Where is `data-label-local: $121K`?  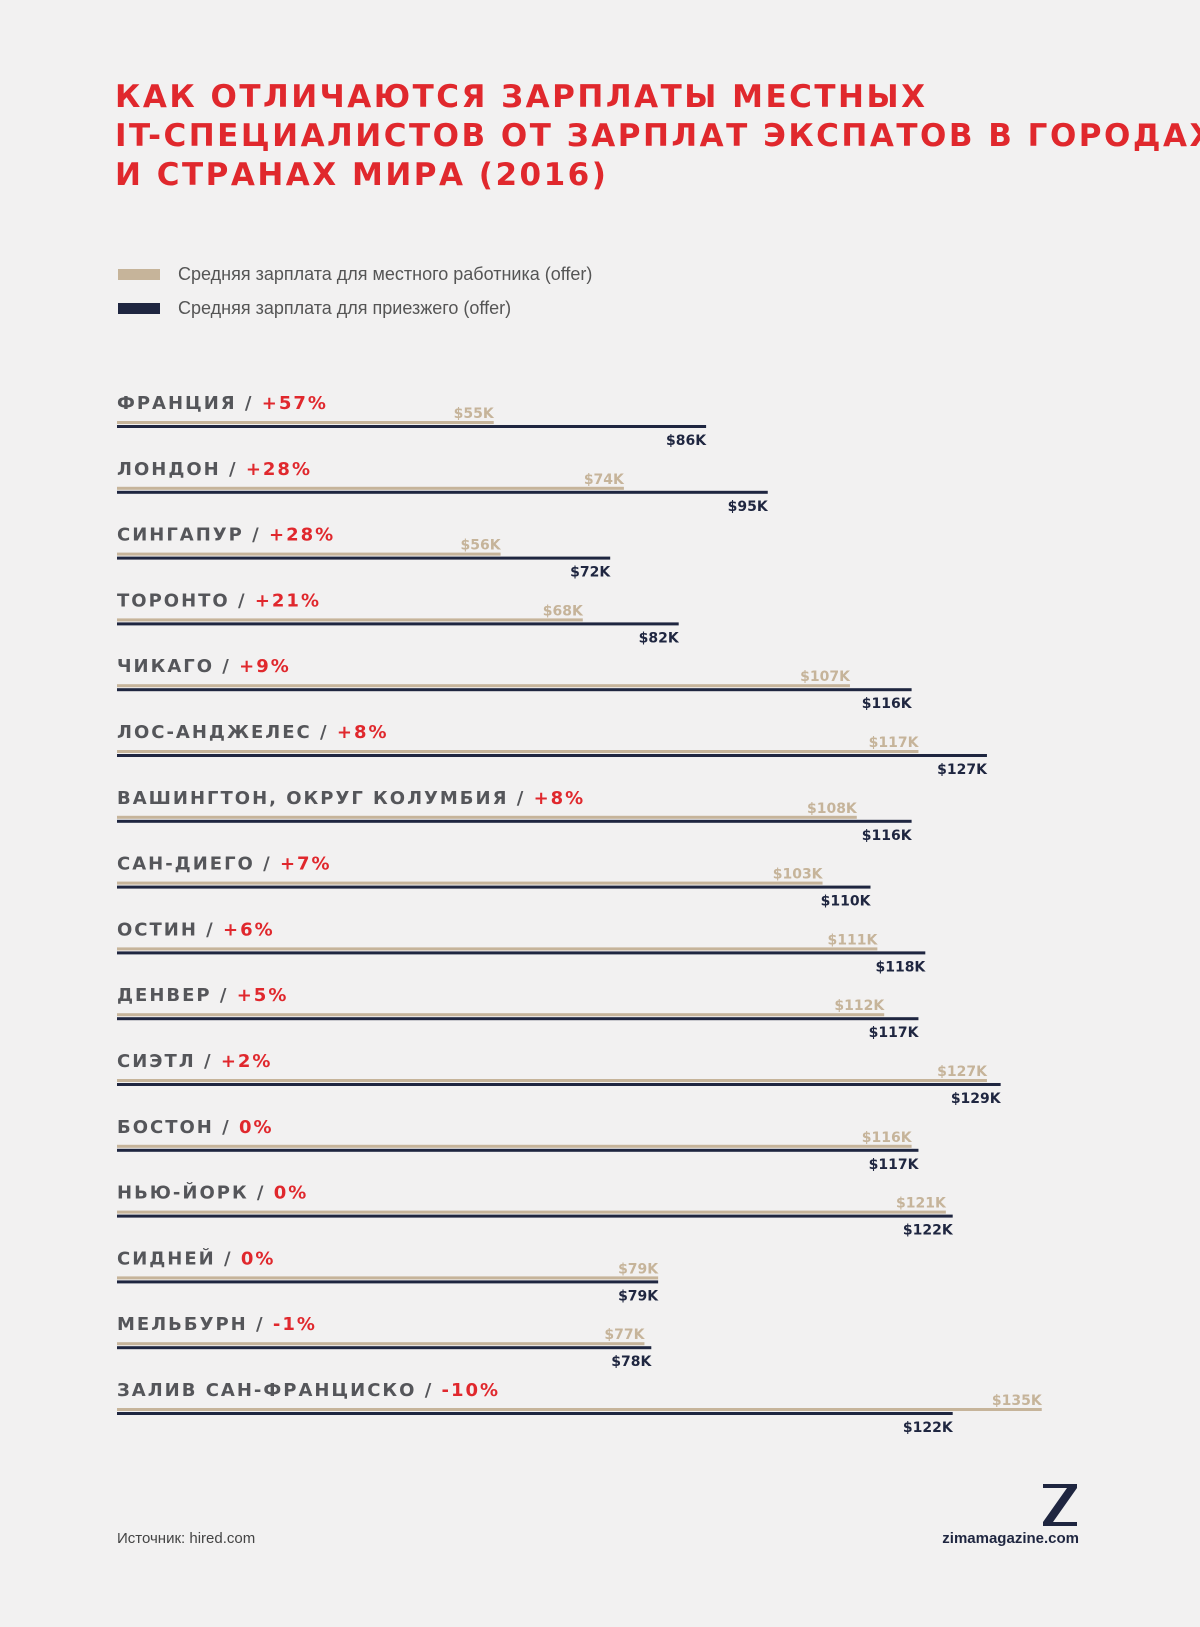
data-label-local: $121K is located at coordinates (921, 1204).